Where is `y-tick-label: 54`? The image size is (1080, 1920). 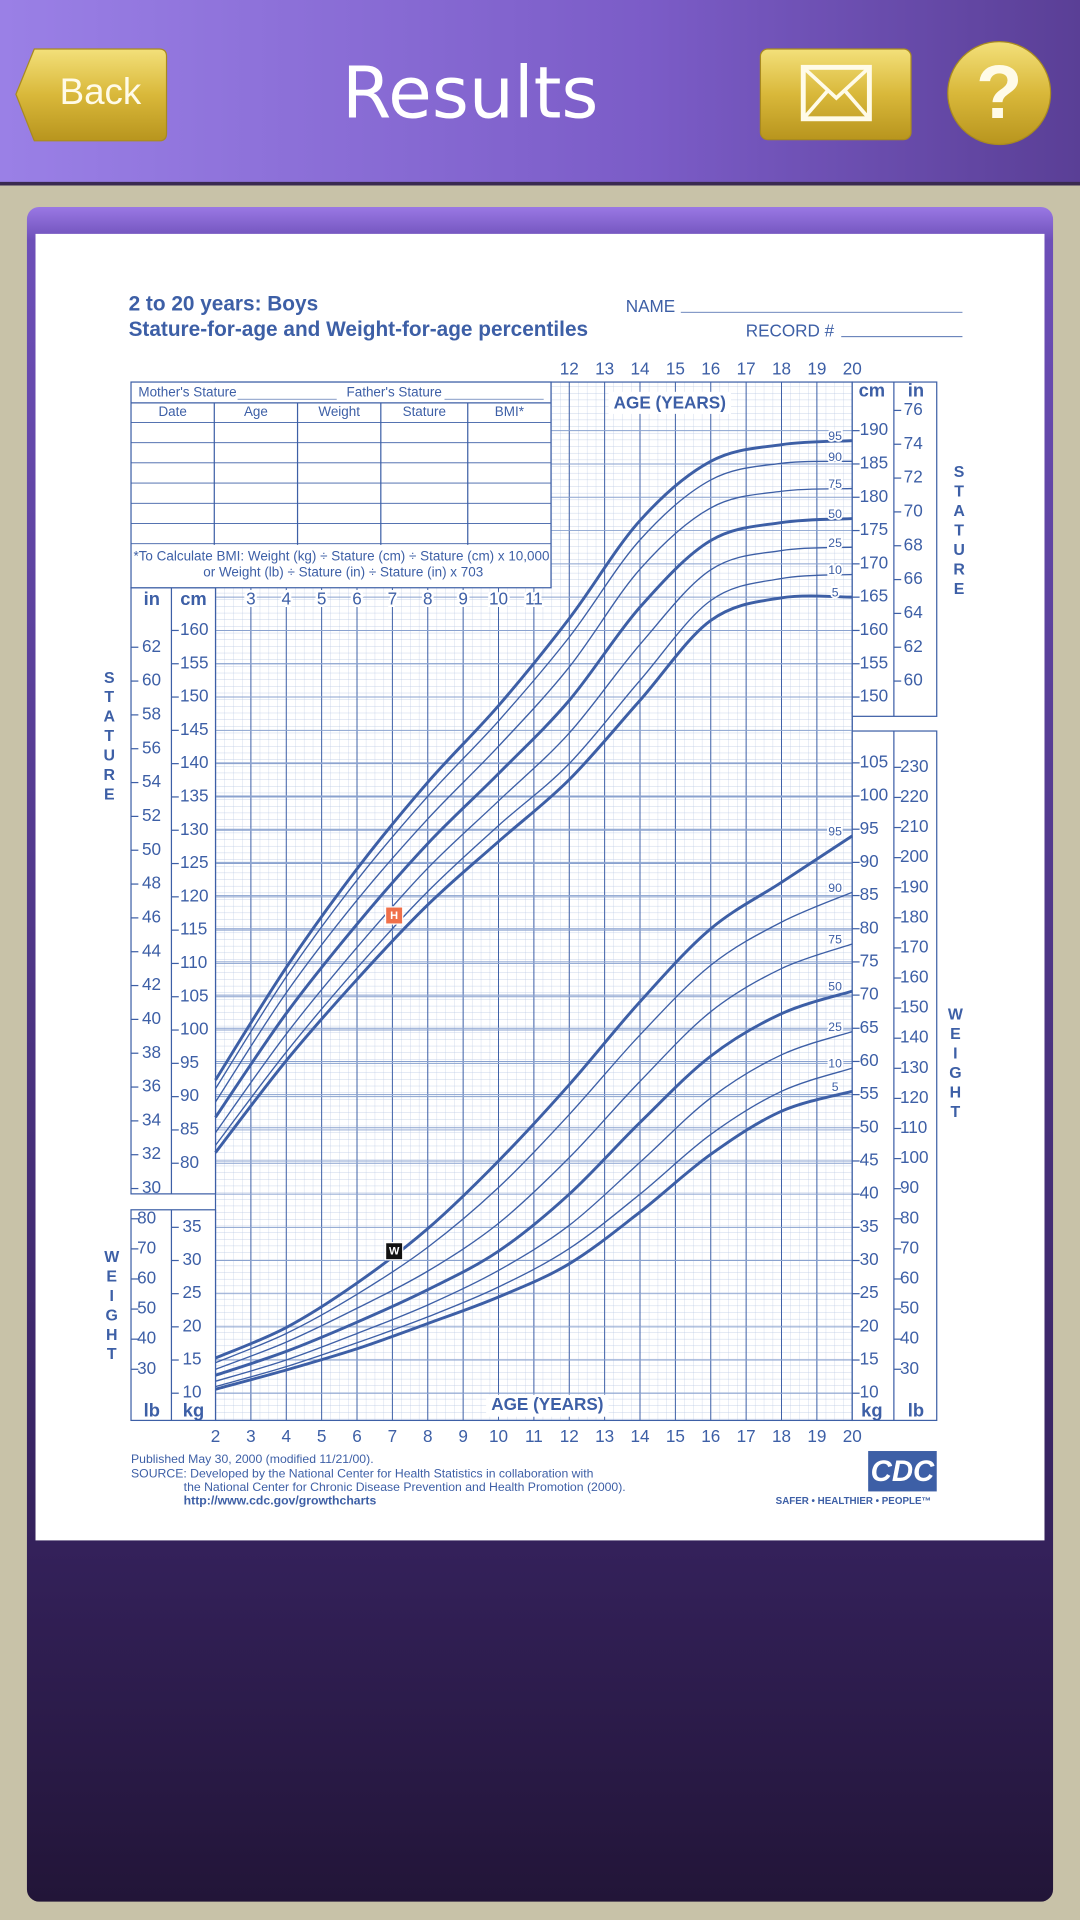
y-tick-label: 54 is located at coordinates (152, 781).